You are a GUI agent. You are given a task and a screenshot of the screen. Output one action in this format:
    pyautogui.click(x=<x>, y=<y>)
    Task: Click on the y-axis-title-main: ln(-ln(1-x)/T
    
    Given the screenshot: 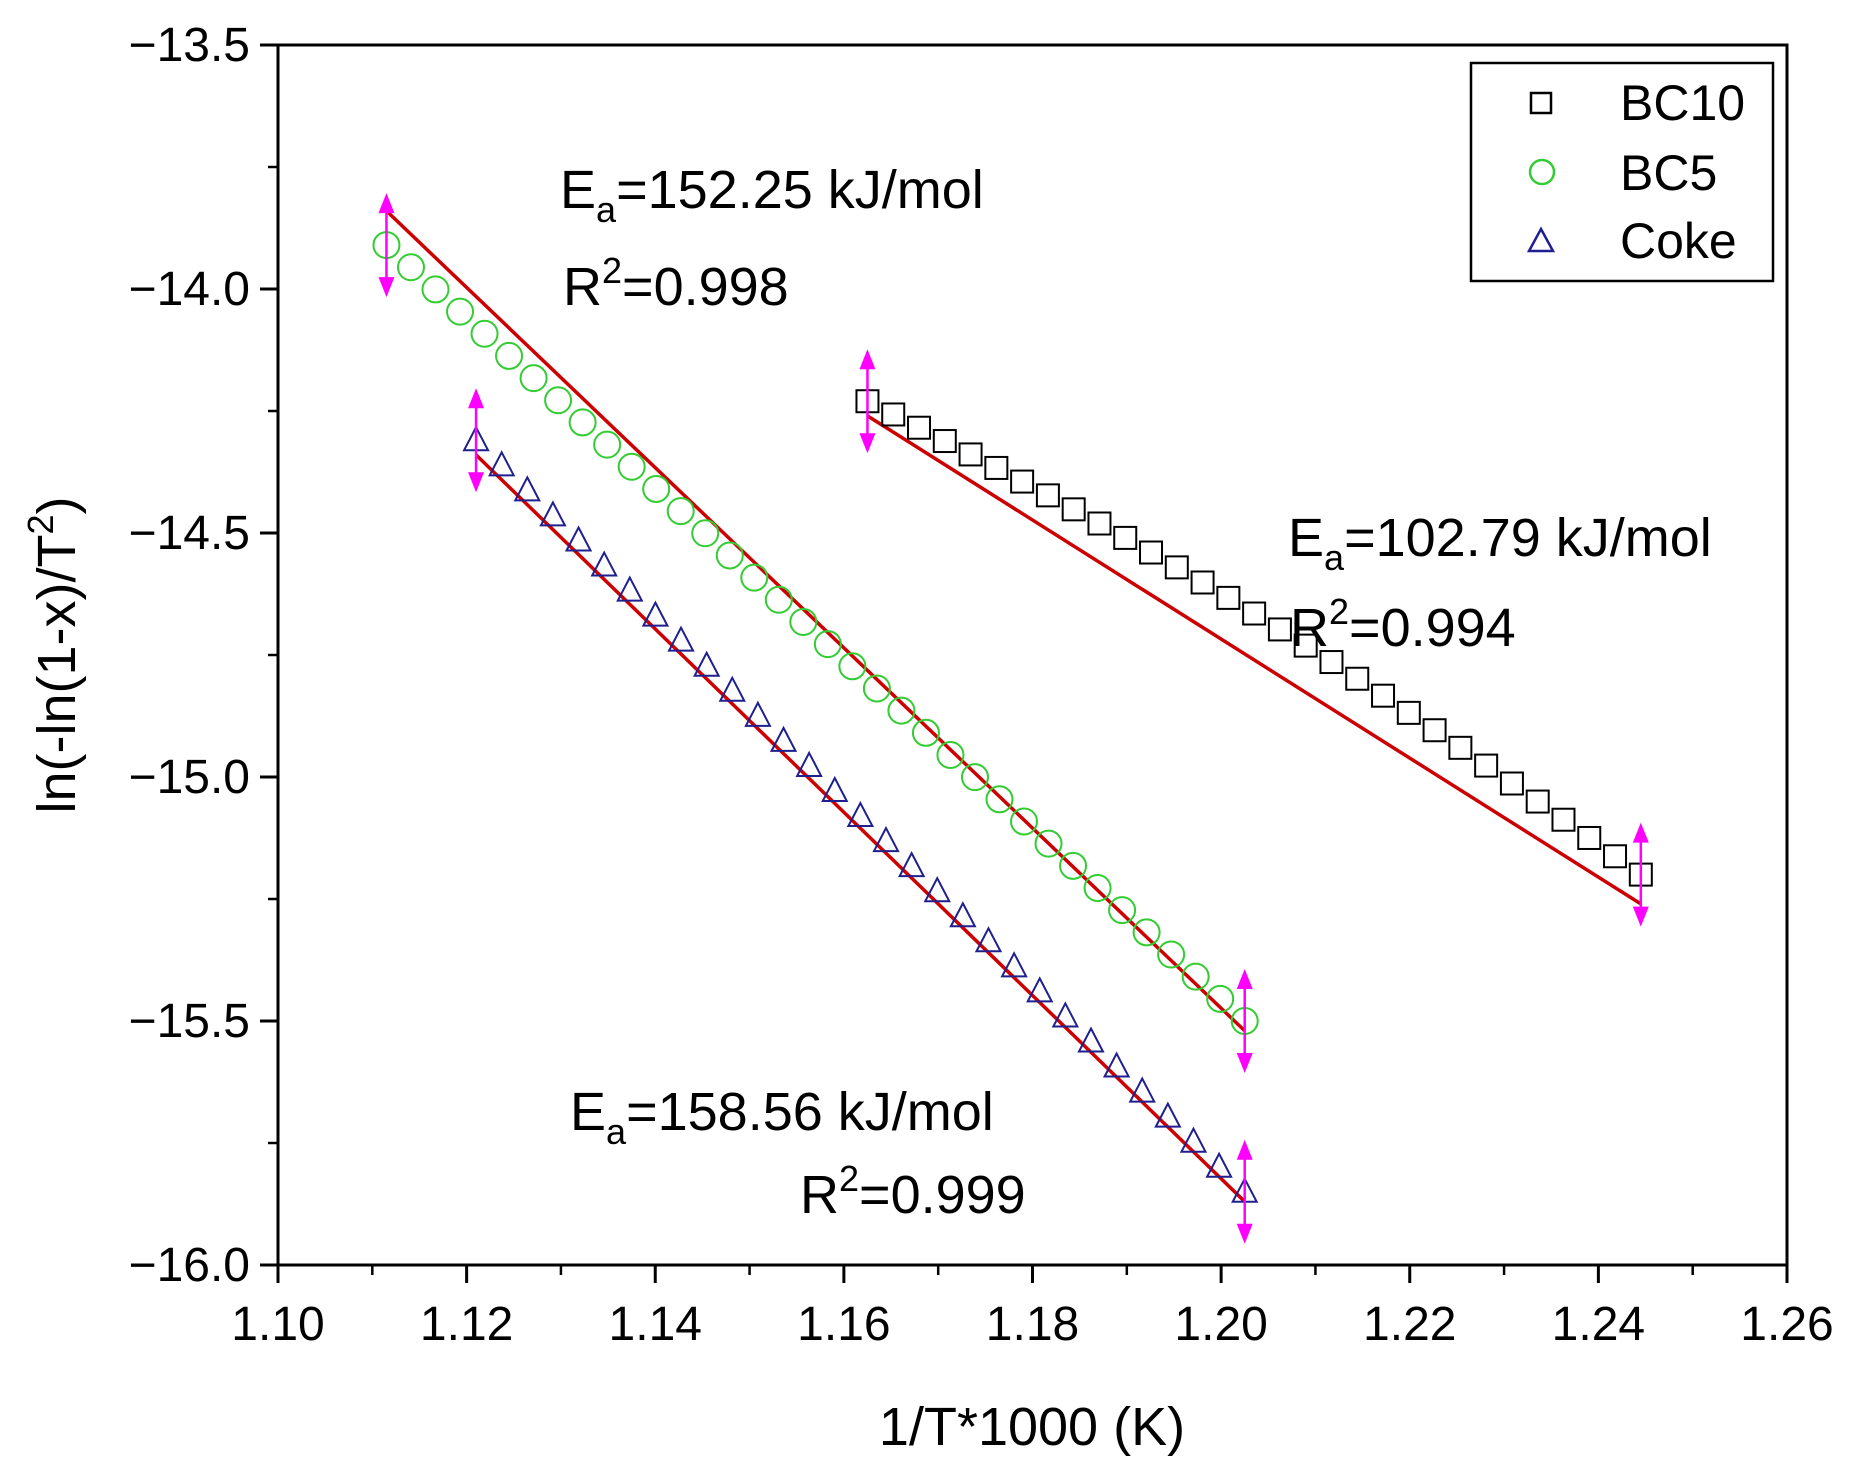 What is the action you would take?
    pyautogui.click(x=57, y=674)
    